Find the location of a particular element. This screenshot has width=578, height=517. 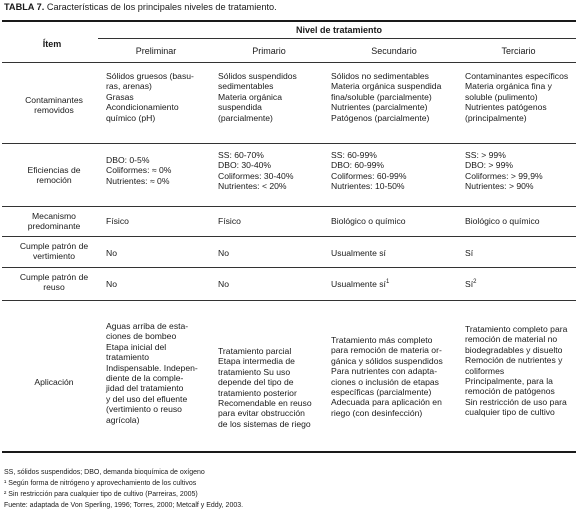

cell-vertimiento-preliminar: No is located at coordinates (111, 253).